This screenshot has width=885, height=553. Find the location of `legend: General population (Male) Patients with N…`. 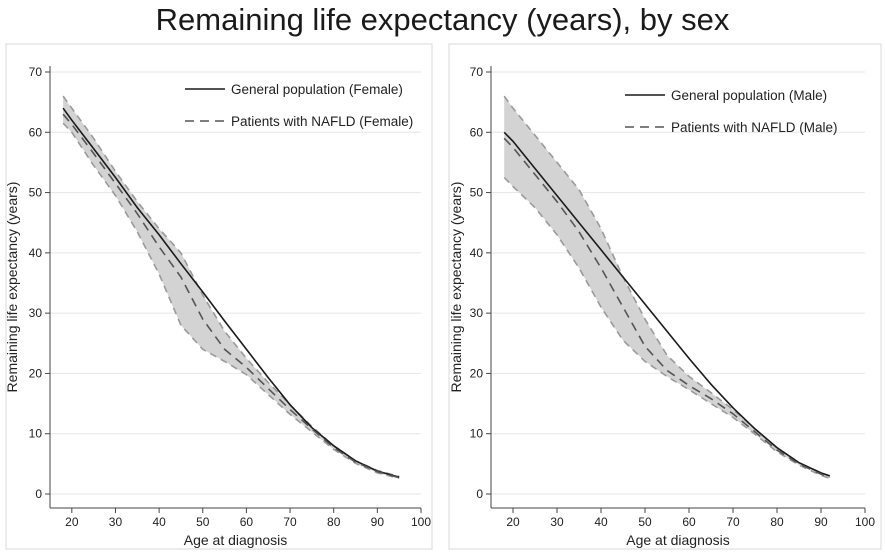

legend: General population (Male) Patients with N… is located at coordinates (731, 111).